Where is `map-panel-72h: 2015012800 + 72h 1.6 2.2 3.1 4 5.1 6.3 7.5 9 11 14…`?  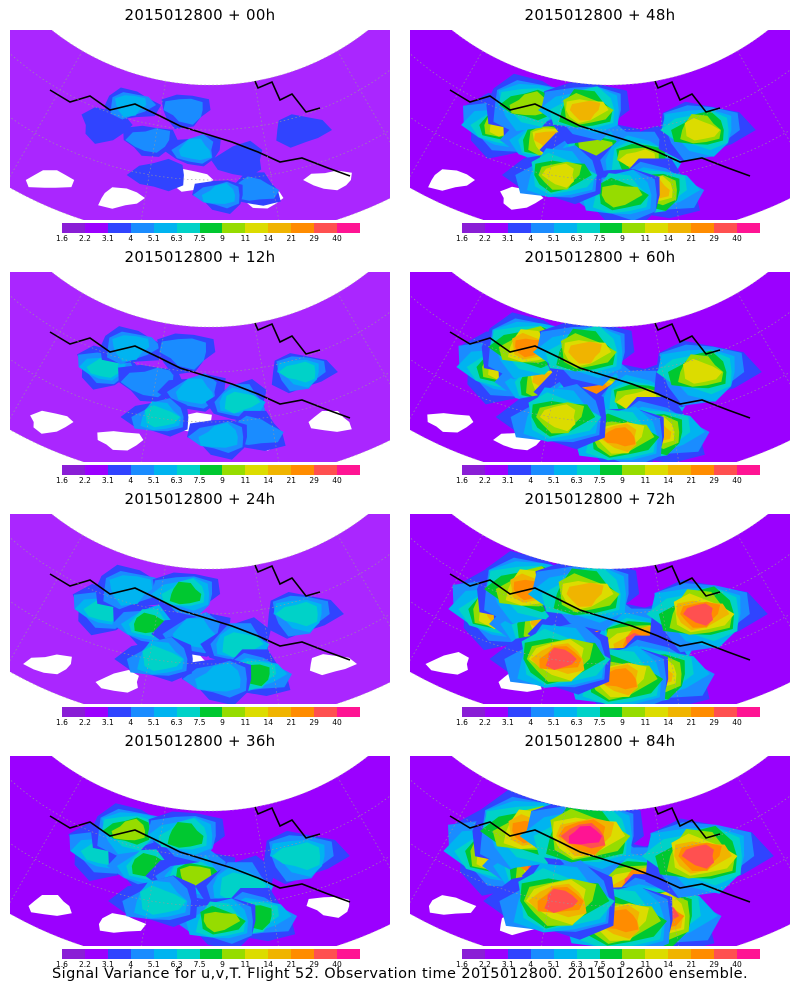 map-panel-72h: 2015012800 + 72h 1.6 2.2 3.1 4 5.1 6.3 7.5 9 11 14… is located at coordinates (600, 605).